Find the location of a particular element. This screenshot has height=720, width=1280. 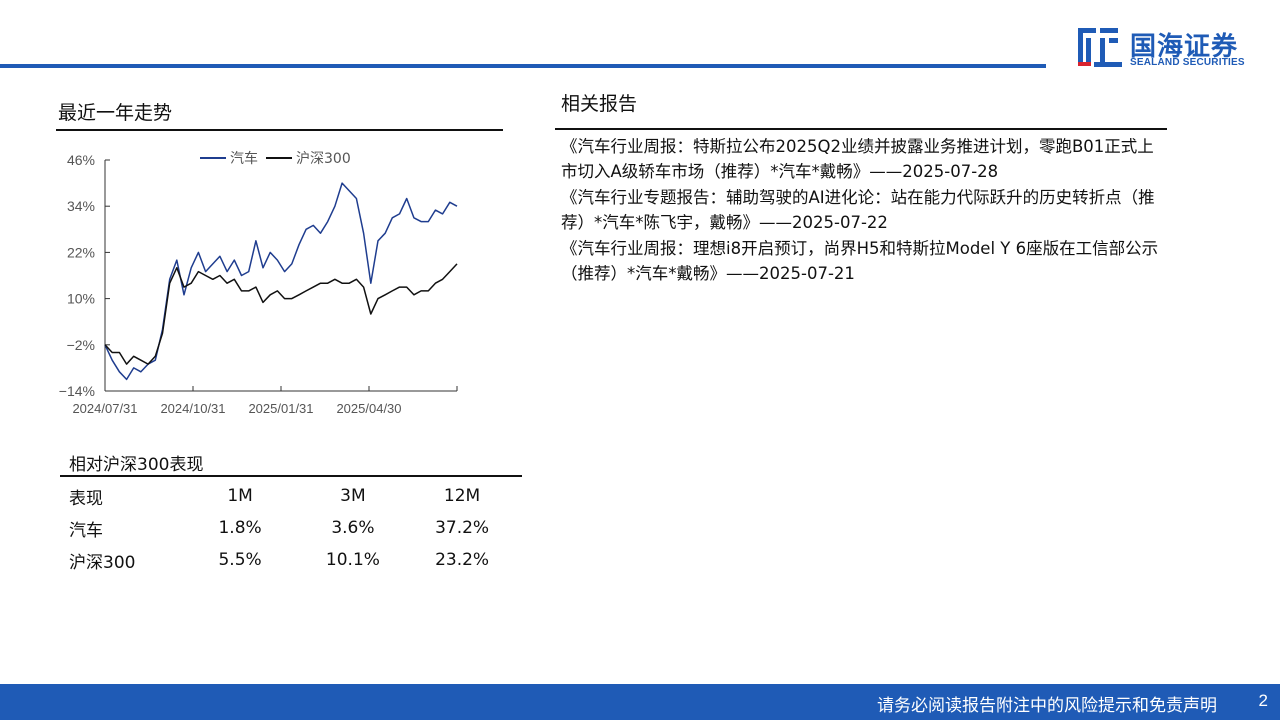

table-cell: 10.1% is located at coordinates (352, 560).